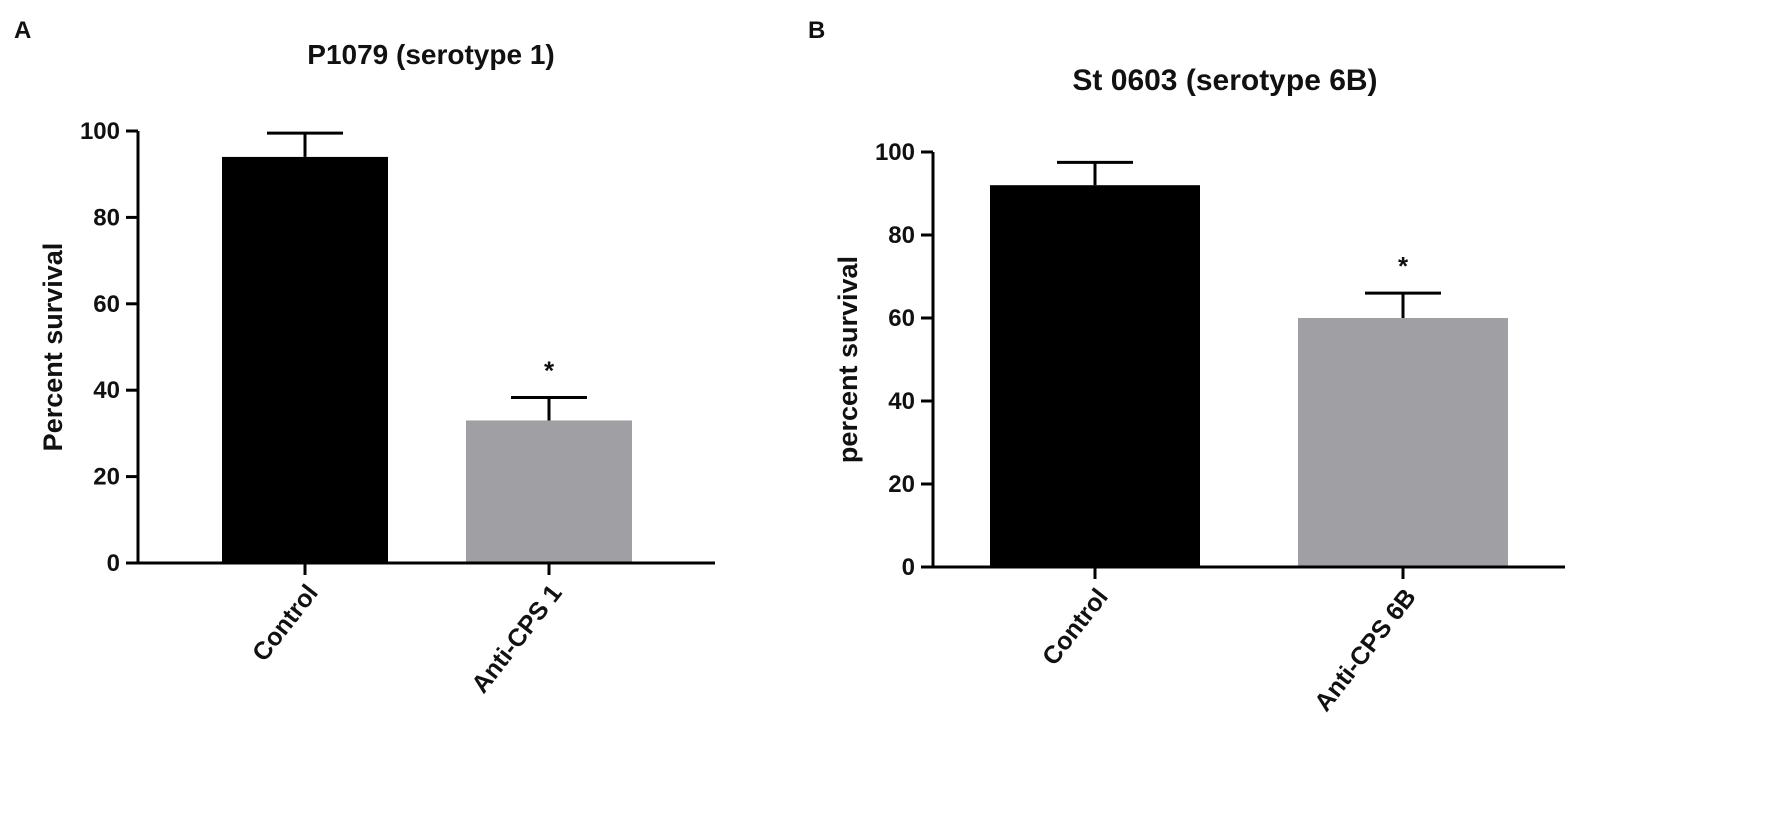  Describe the element at coordinates (848, 359) in the screenshot. I see `y-axis-label: percent survival` at that location.